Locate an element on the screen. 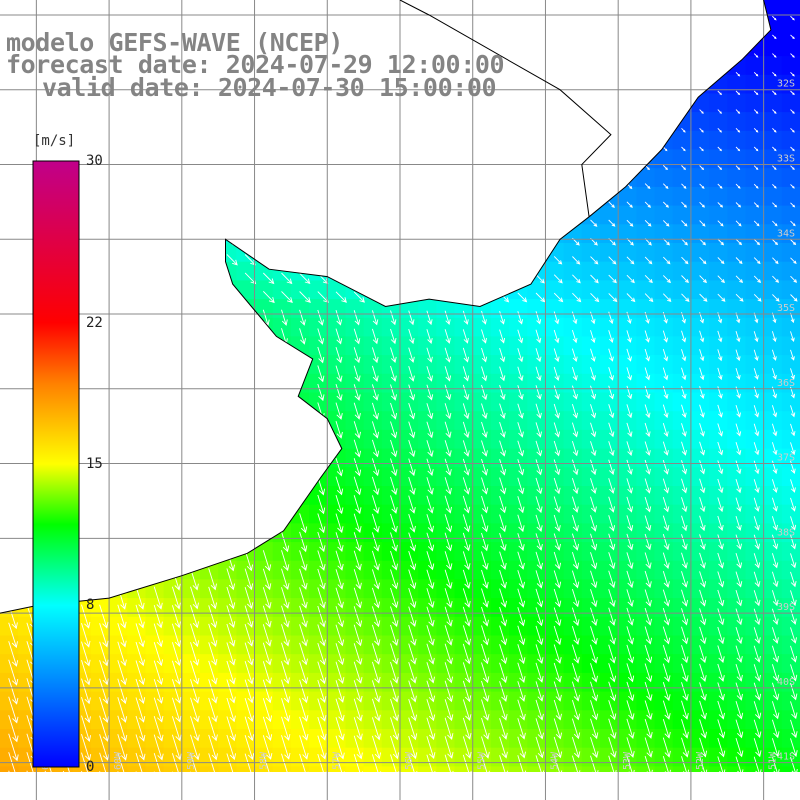 This screenshot has width=800, height=800. lat-label: 35S is located at coordinates (786, 308).